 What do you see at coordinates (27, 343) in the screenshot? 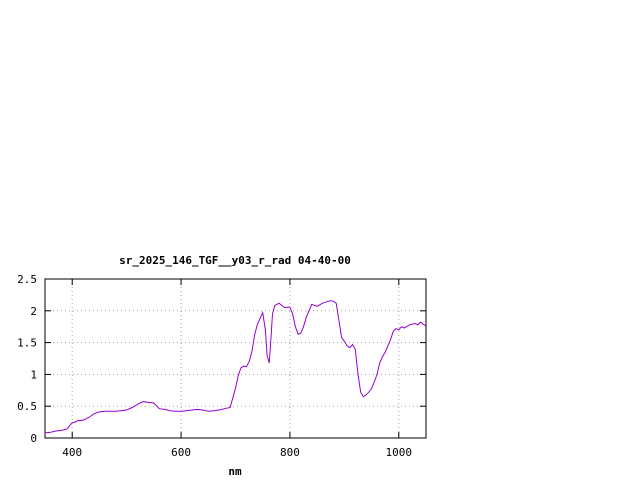
I see `y-tick-label: 1.5` at bounding box center [27, 343].